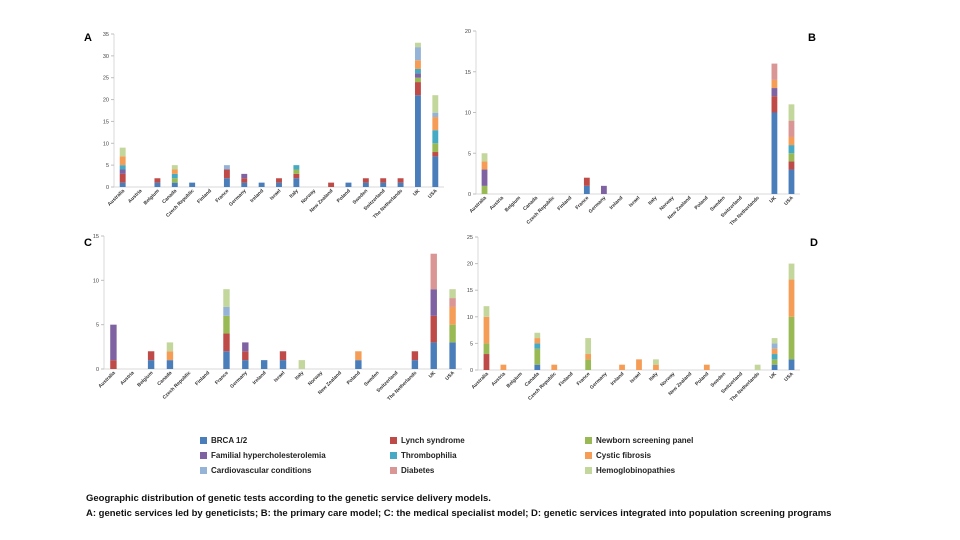  I want to click on legend-item-familial-hypercholesterolemia: Familial hypercholesterolemia, so click(263, 455).